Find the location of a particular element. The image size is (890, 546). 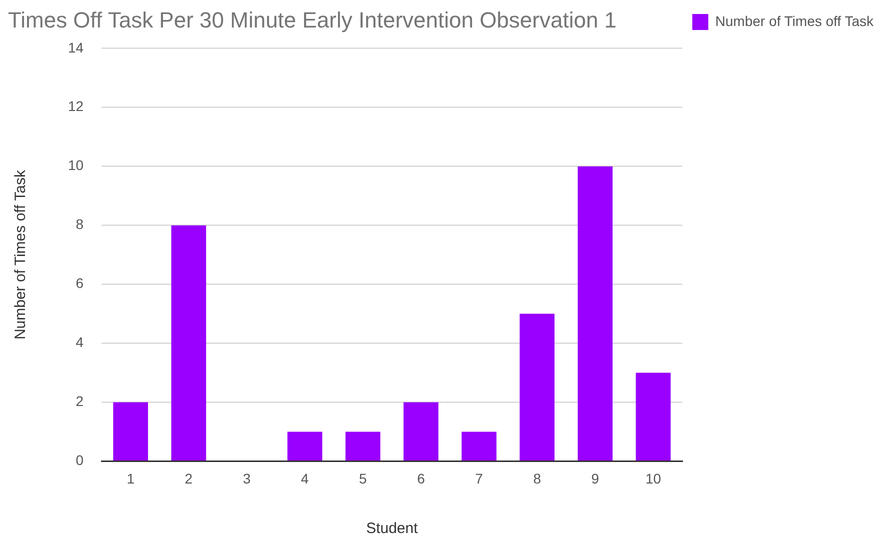

legend-label: Number of Times off Task is located at coordinates (794, 20).